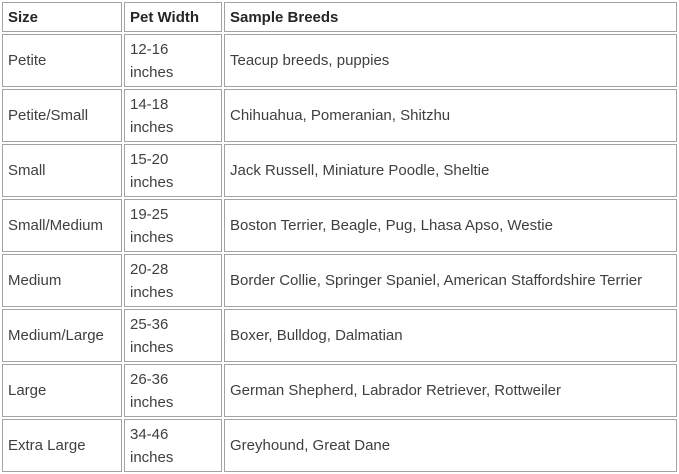 This screenshot has width=679, height=474. I want to click on width-cell: 19-25 inches, so click(173, 225).